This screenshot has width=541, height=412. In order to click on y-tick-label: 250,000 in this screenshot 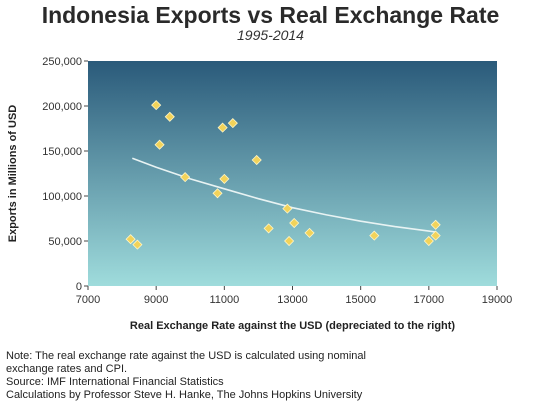, I will do `click(62, 62)`.